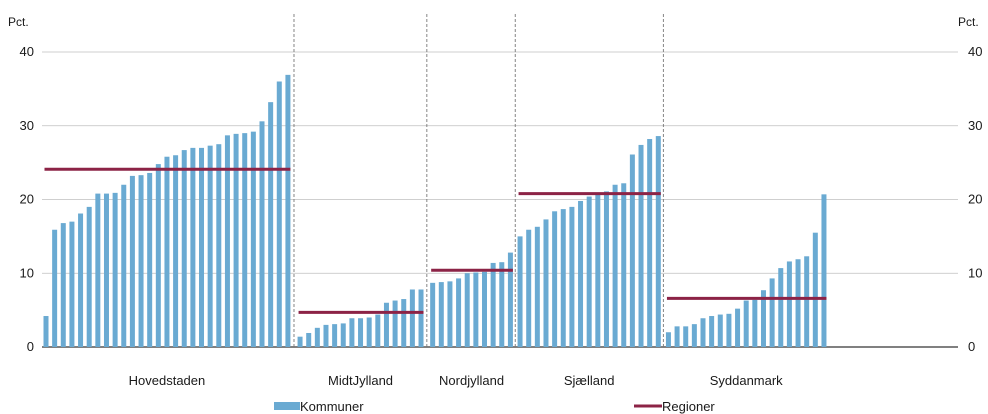 Image resolution: width=988 pixels, height=414 pixels. What do you see at coordinates (975, 125) in the screenshot?
I see `right-tick-label: 30` at bounding box center [975, 125].